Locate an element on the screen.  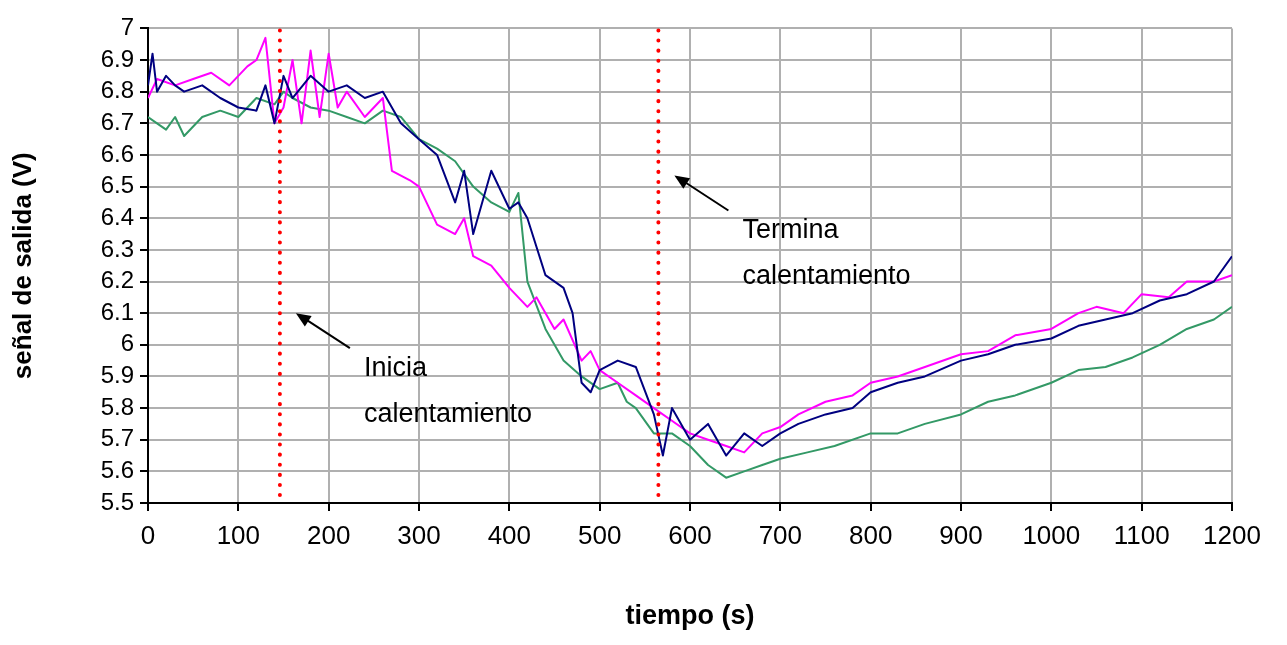
x-tick-label: 600 is located at coordinates (690, 534).